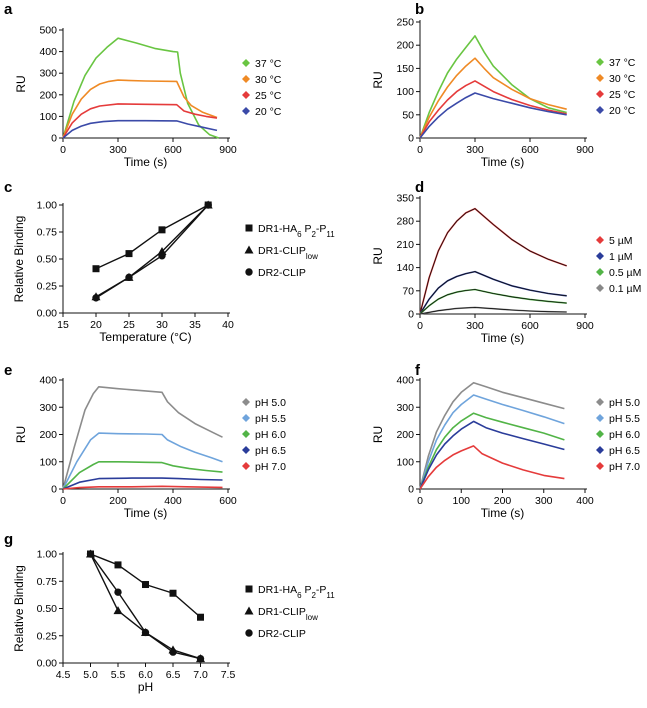 This screenshot has width=647, height=708. Describe the element at coordinates (624, 403) in the screenshot. I see `legend-label: pH 5.0` at that location.